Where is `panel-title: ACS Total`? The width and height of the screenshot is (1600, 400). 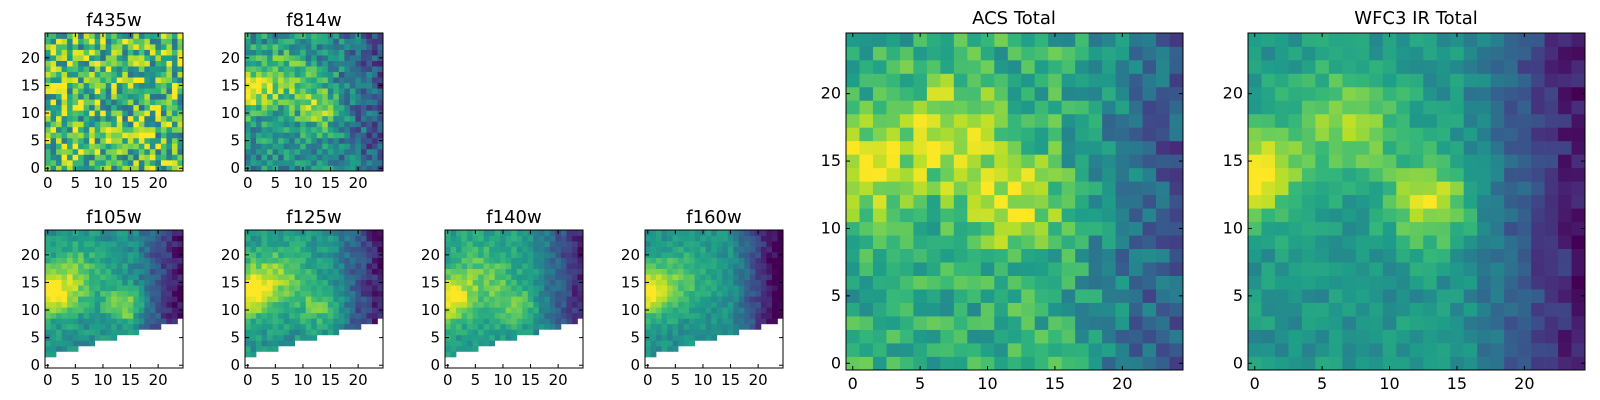 panel-title: ACS Total is located at coordinates (1014, 18).